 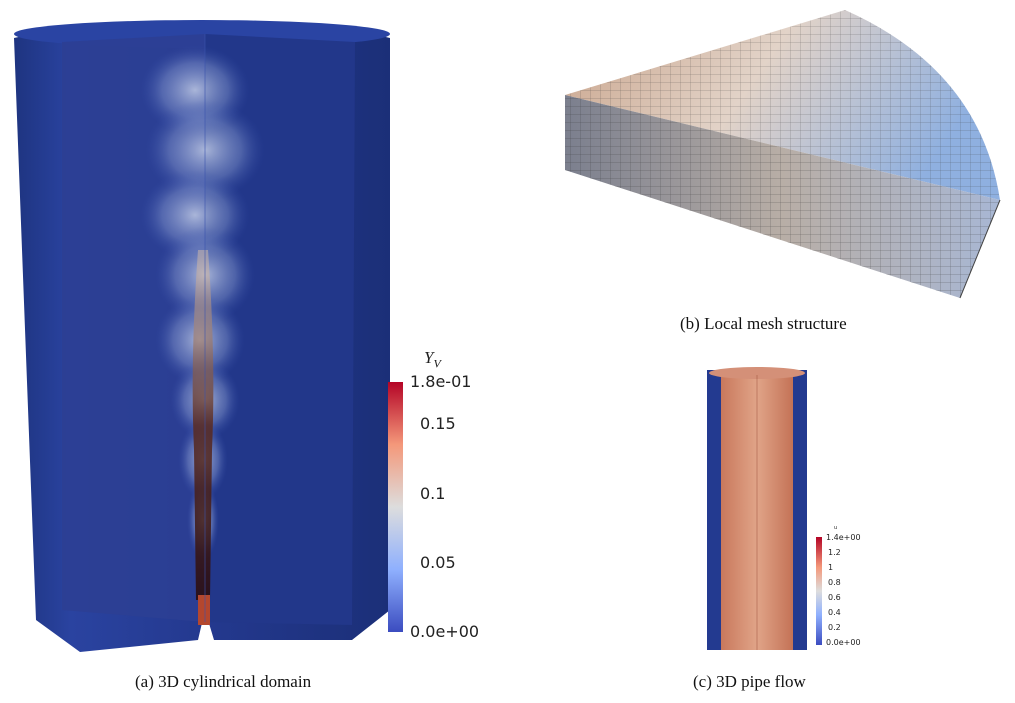 I want to click on colorbar-u: u 1.4e+00 1.2 1 0.8 0.6 0.4 0.2 0.0e+00, so click(x=846, y=587).